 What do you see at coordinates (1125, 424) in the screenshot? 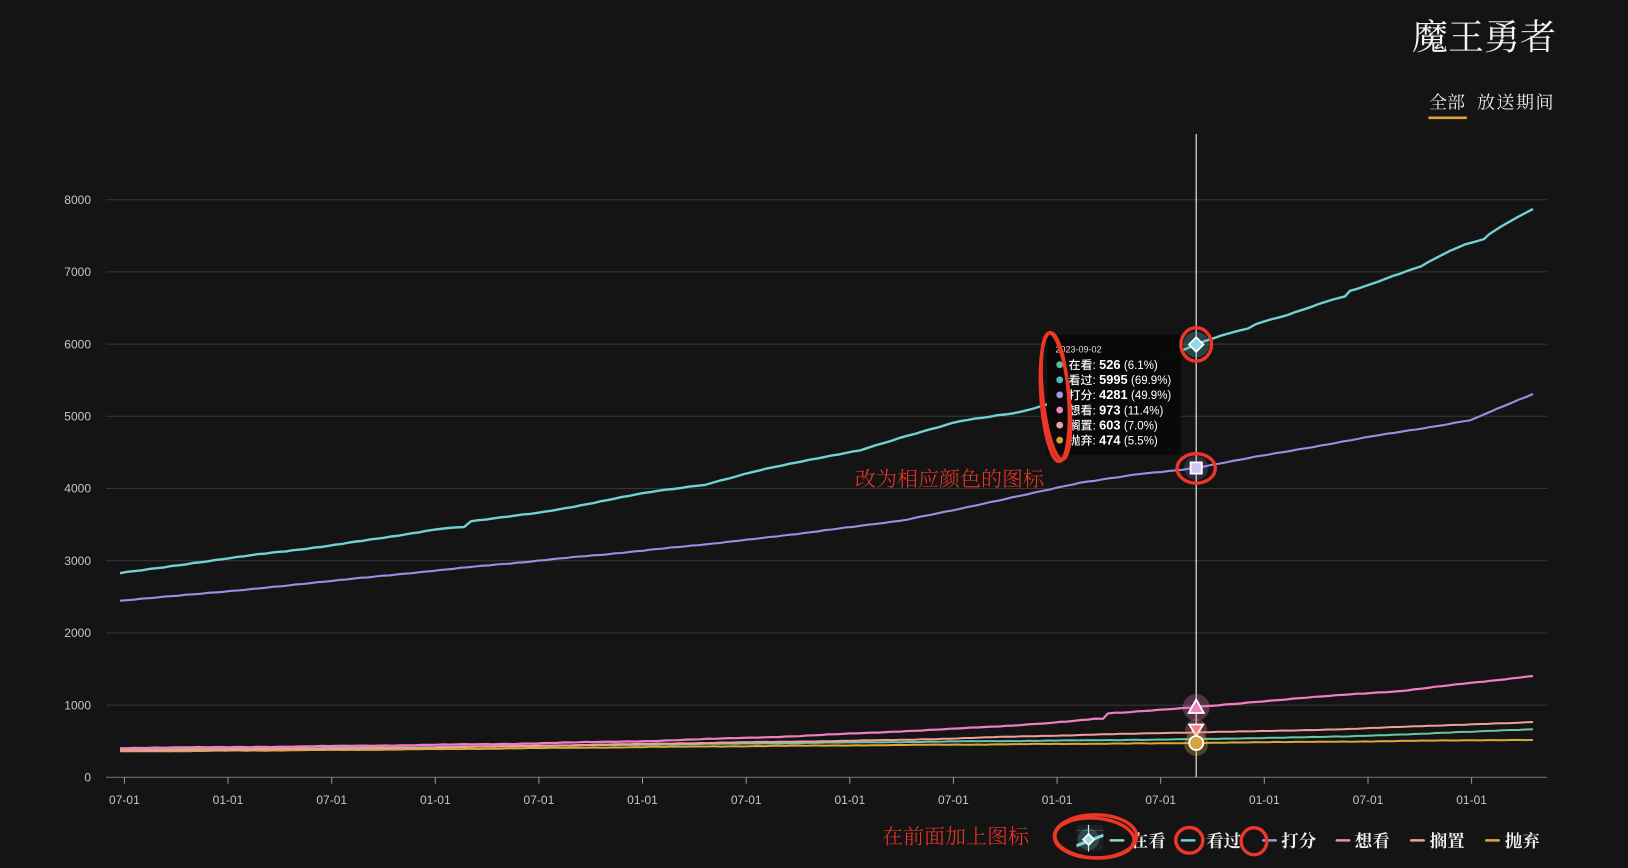
I see `svg-text:: 603 (7.0%): : 603 (7.0%)` at bounding box center [1125, 424].